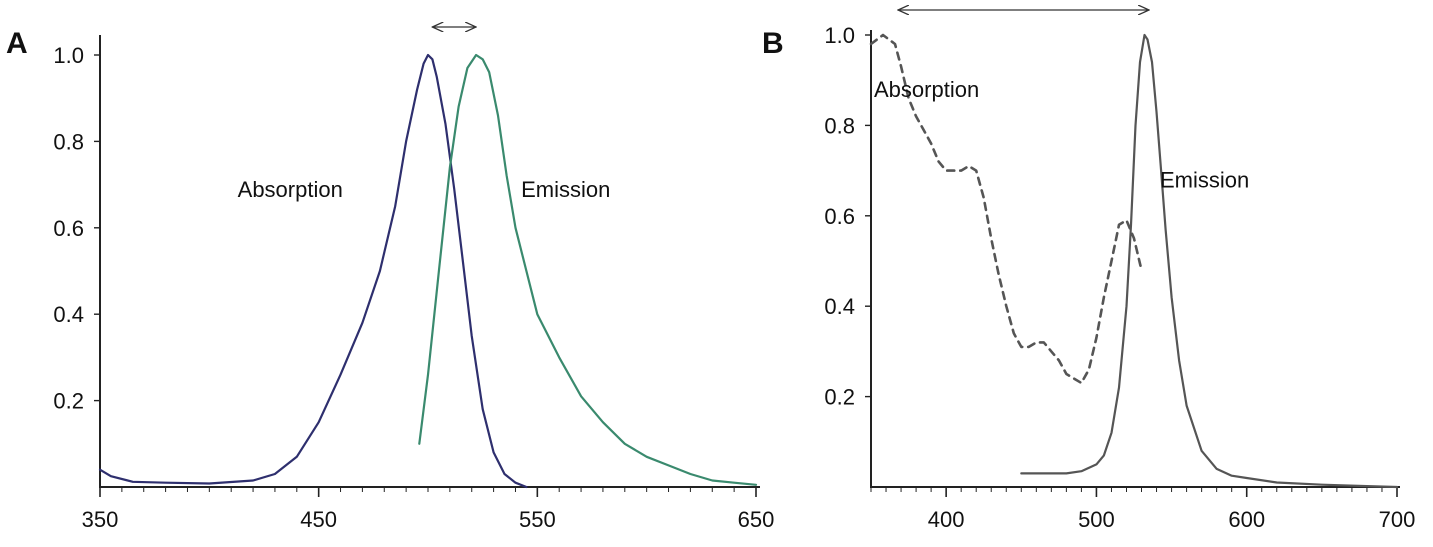  What do you see at coordinates (318, 519) in the screenshot?
I see `panel-a-x-tick-label: 450` at bounding box center [318, 519].